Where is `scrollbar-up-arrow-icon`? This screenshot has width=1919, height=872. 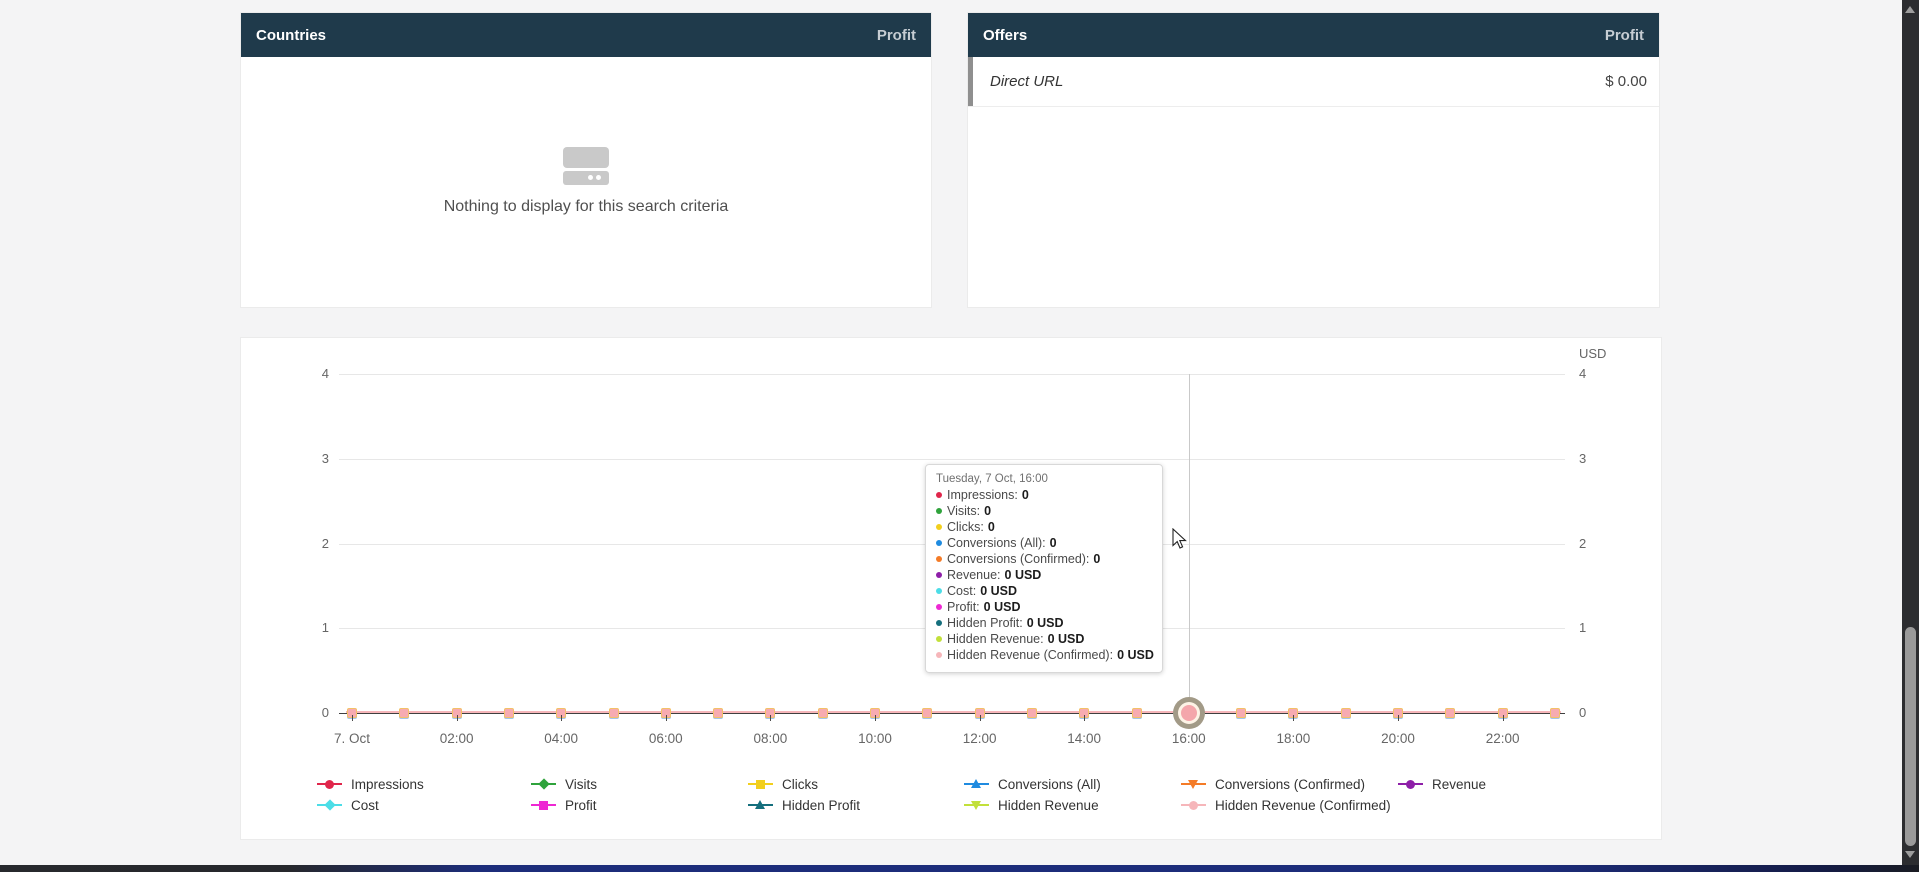
scrollbar-up-arrow-icon is located at coordinates (1910, 9).